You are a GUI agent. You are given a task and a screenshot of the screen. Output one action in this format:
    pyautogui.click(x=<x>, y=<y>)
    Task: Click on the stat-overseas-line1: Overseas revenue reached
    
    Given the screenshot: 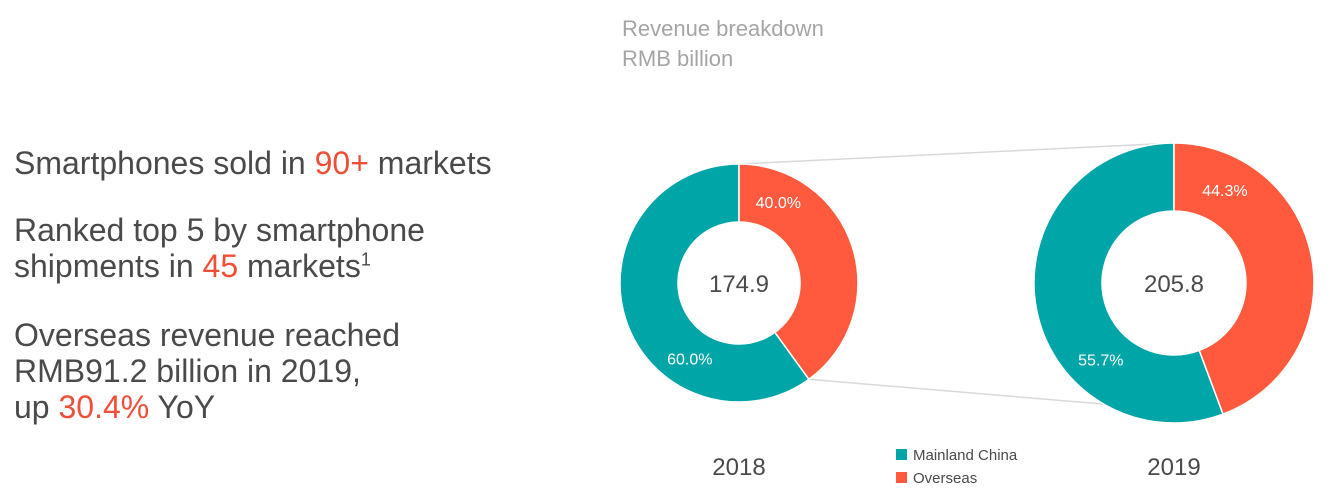 What is the action you would take?
    pyautogui.click(x=207, y=335)
    